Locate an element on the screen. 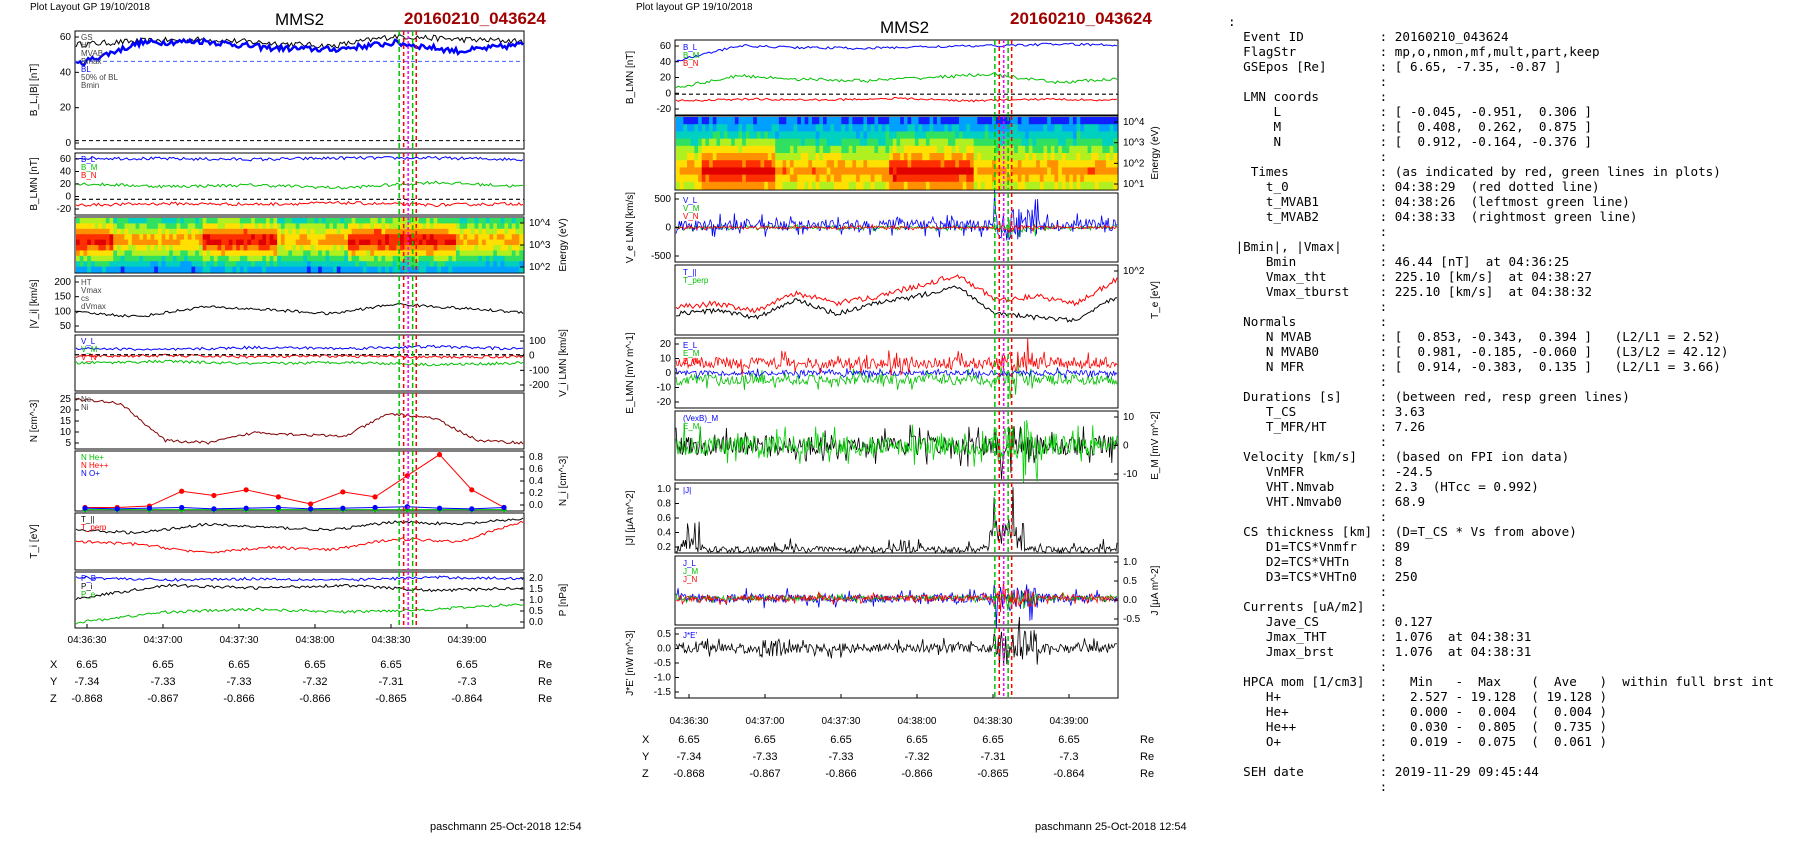 The height and width of the screenshot is (841, 1804). y-axis-label: V_e LMN [km/s] is located at coordinates (630, 227).